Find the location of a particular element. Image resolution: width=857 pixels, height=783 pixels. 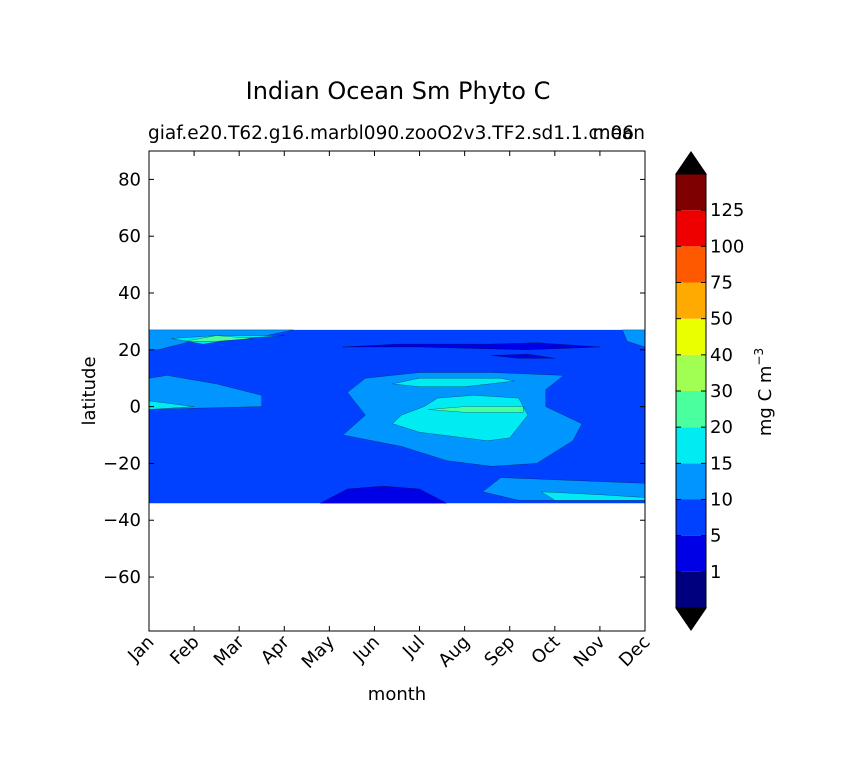

x-tick-label: Nov is located at coordinates (590, 651).